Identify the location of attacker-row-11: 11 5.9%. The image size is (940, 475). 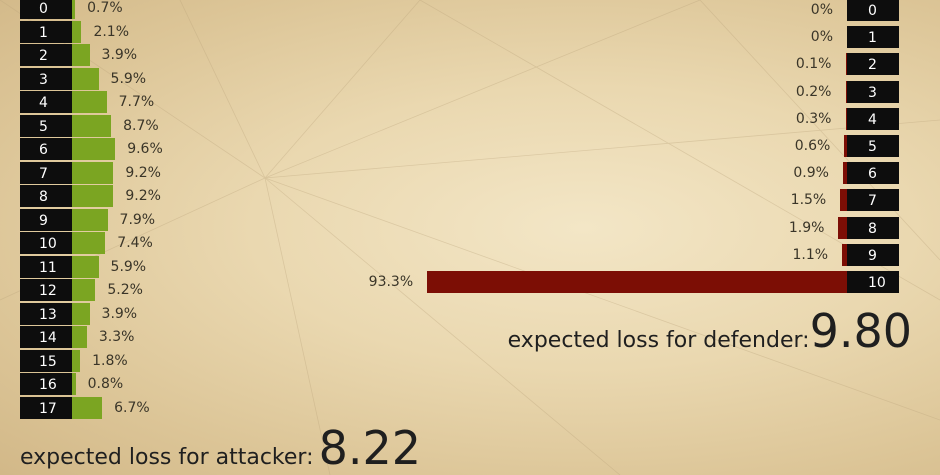
(200, 266).